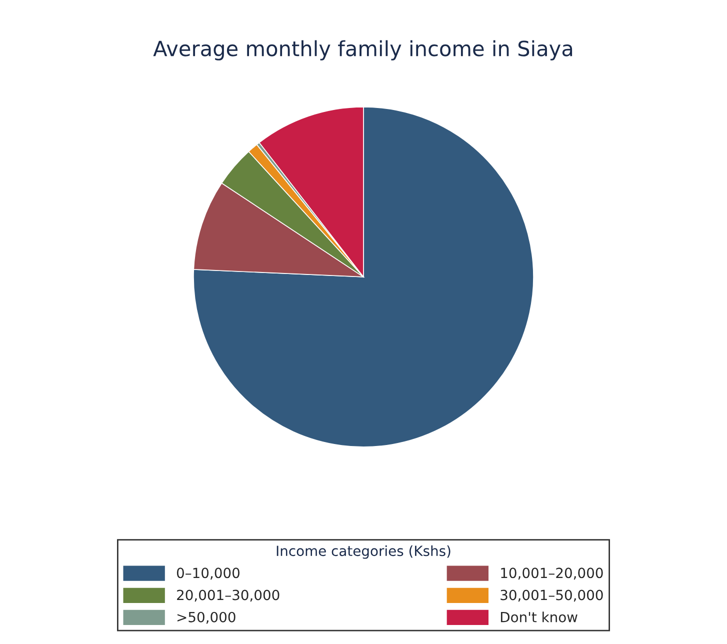 The height and width of the screenshot is (644, 727). What do you see at coordinates (362, 50) in the screenshot?
I see `chart-title: Average monthly family income in Siaya` at bounding box center [362, 50].